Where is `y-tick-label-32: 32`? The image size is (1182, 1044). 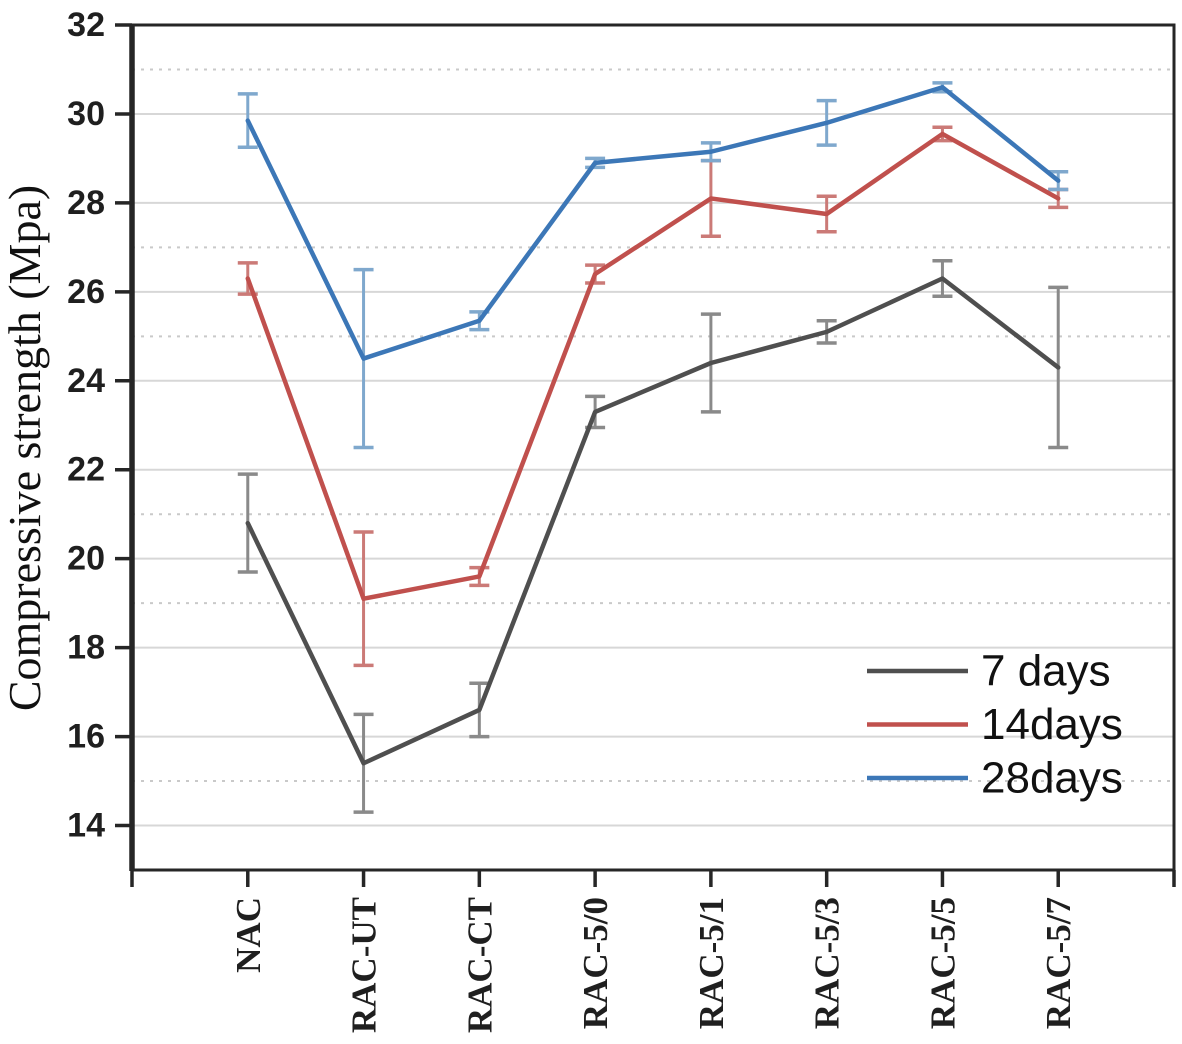 y-tick-label-32: 32 is located at coordinates (86, 25).